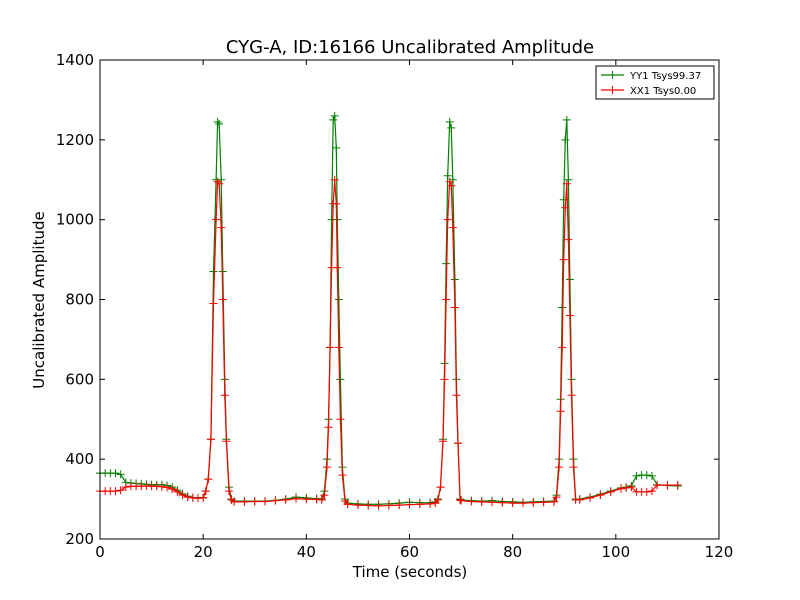 The height and width of the screenshot is (600, 800). I want to click on x-tick-label: 0, so click(100, 552).